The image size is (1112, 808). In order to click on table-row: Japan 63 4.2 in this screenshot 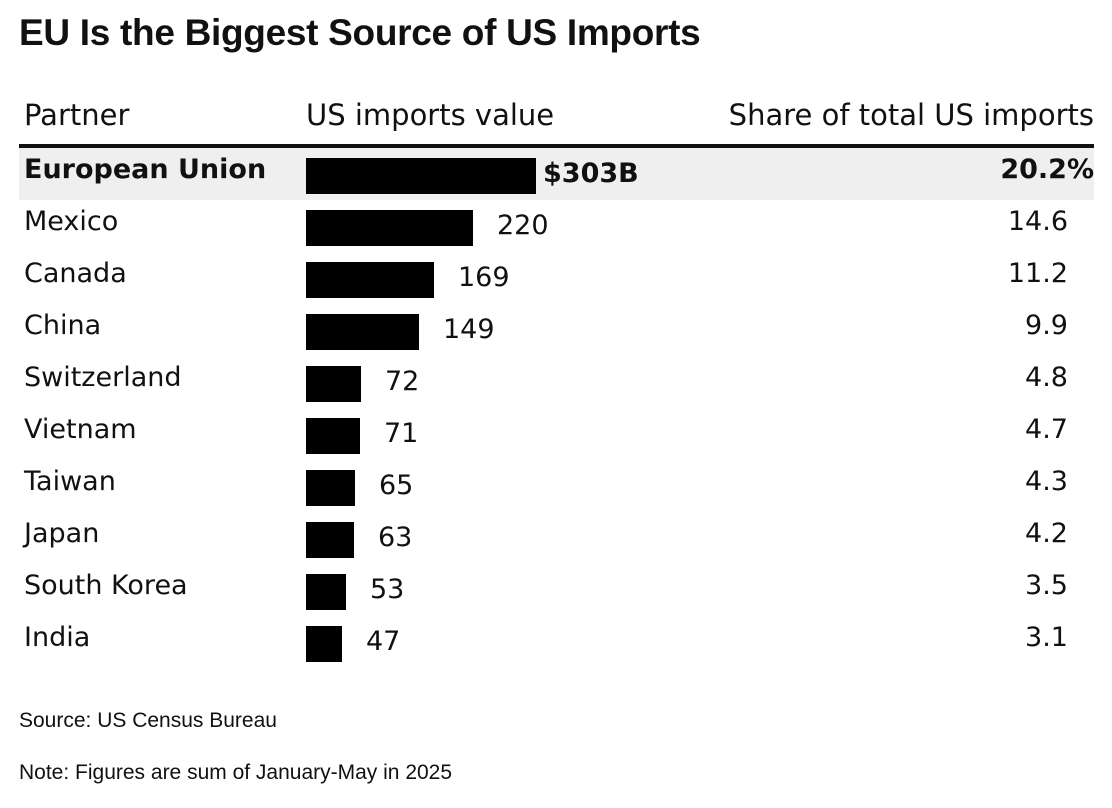, I will do `click(556, 538)`.